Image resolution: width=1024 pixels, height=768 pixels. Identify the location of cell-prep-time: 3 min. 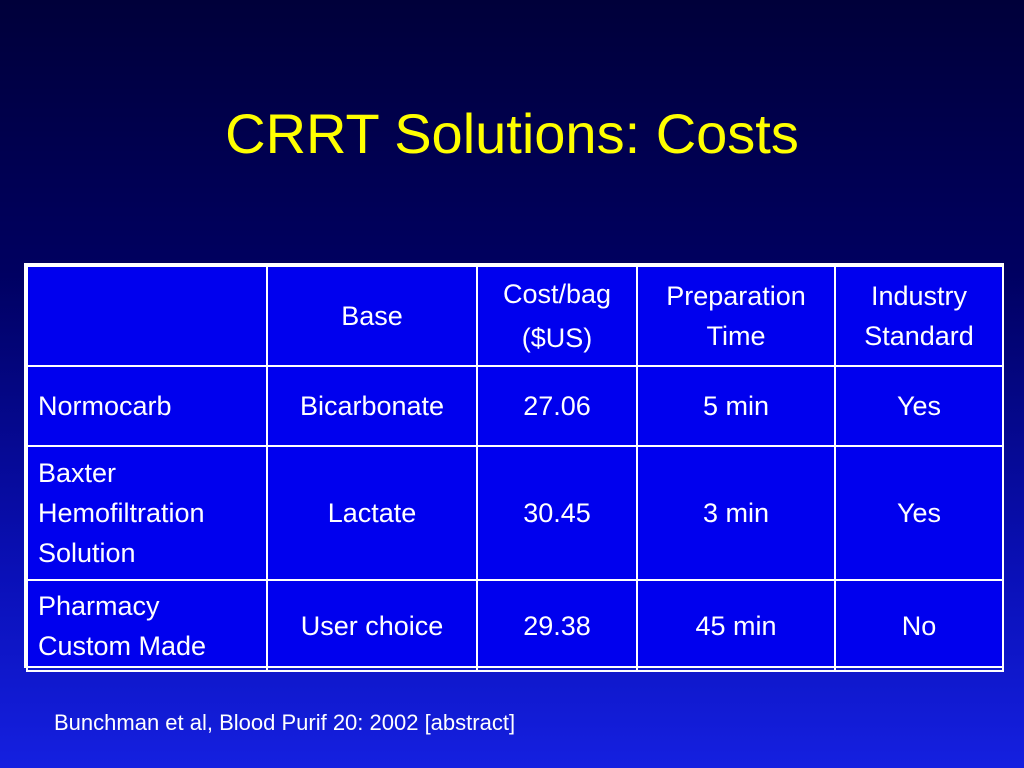
(736, 513).